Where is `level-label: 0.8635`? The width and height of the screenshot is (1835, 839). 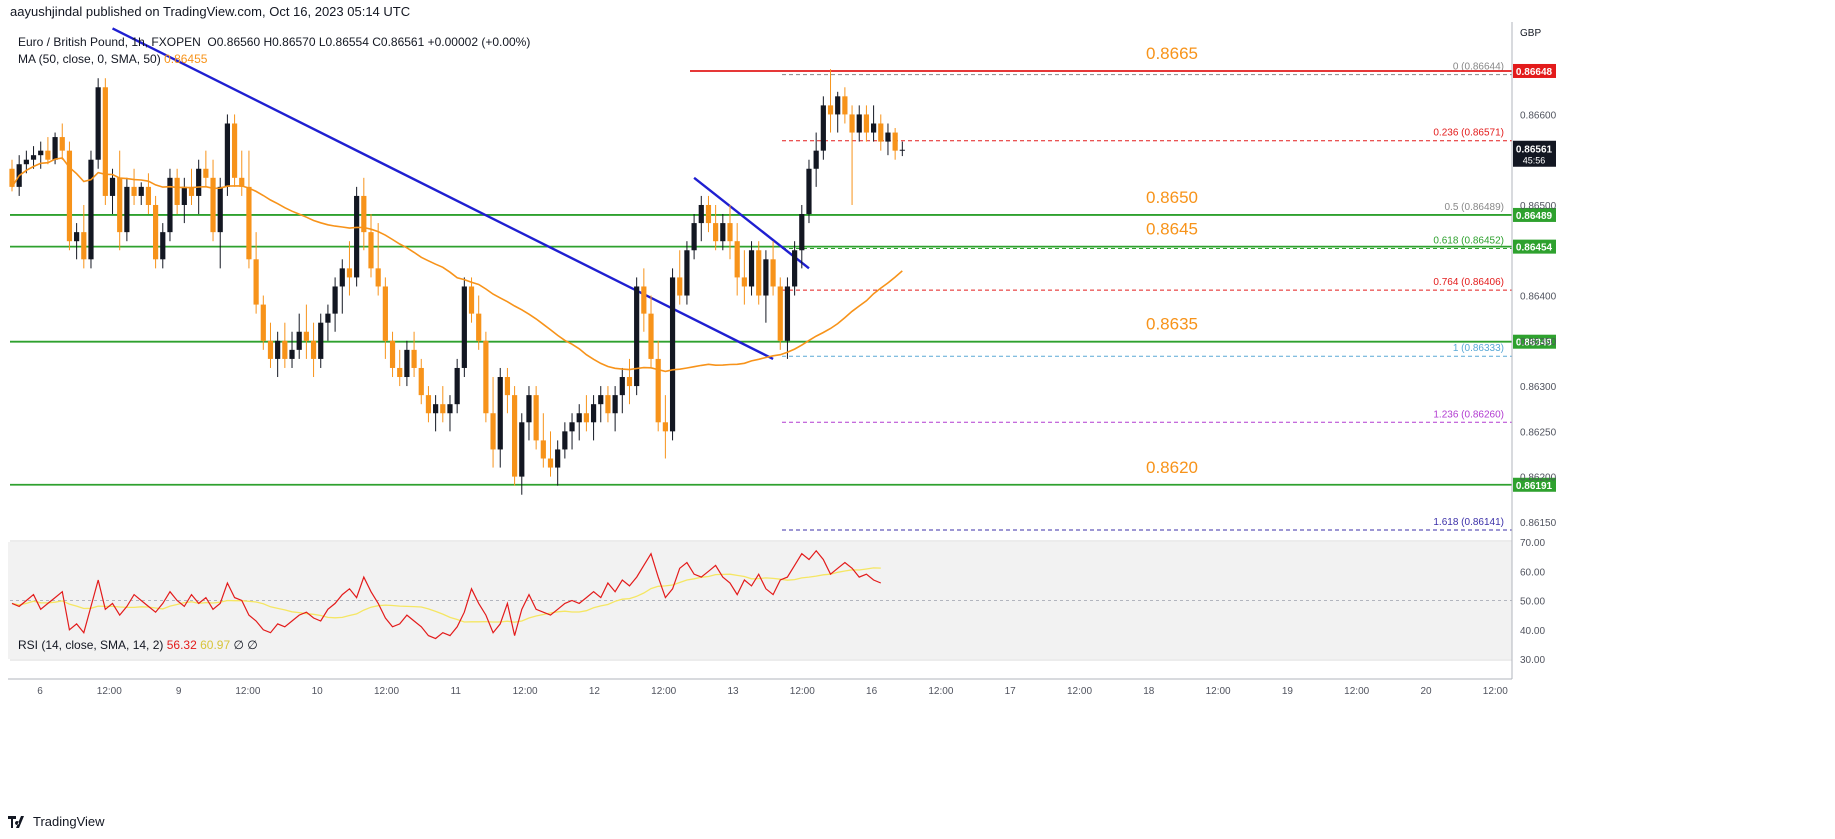 level-label: 0.8635 is located at coordinates (1172, 324).